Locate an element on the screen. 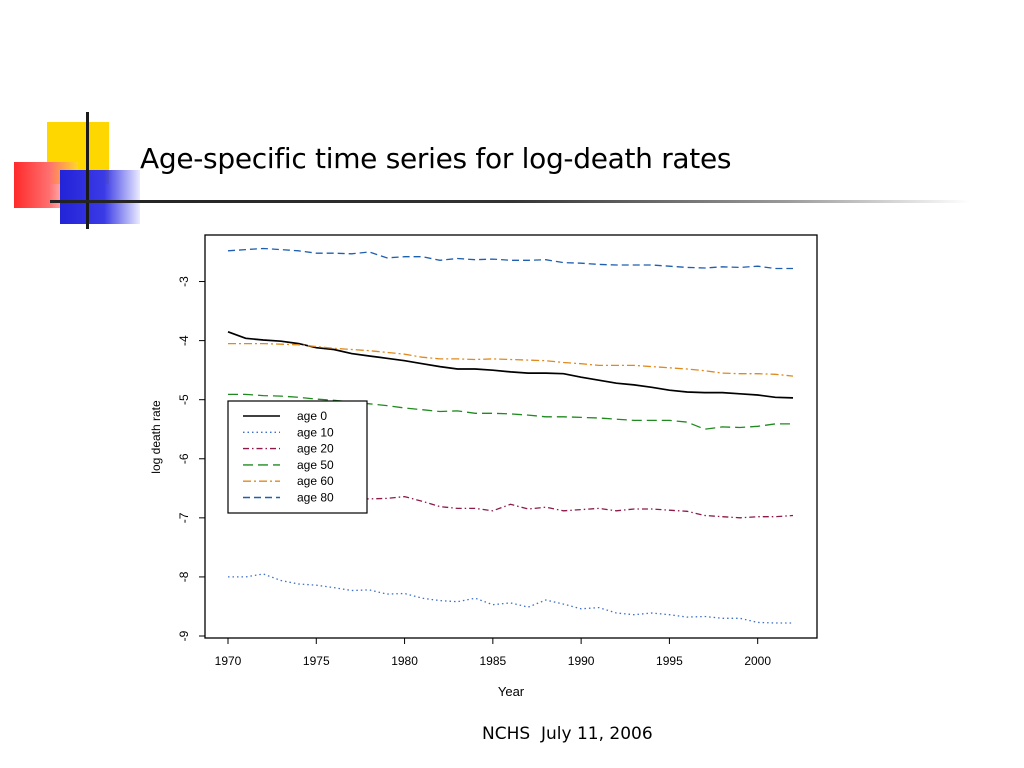 The width and height of the screenshot is (1024, 768). legend-label: age 80 is located at coordinates (315, 498).